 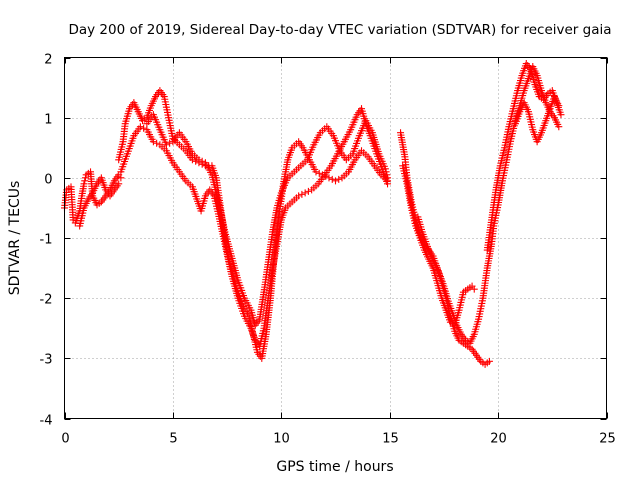 I want to click on x-tick-labels: 0 5 10 15 20 25, so click(x=338, y=439).